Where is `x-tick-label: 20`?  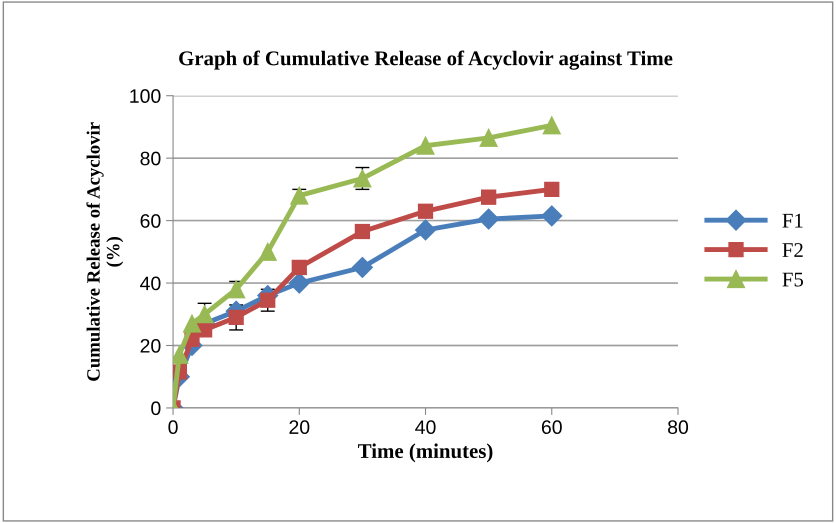
x-tick-label: 20 is located at coordinates (299, 427).